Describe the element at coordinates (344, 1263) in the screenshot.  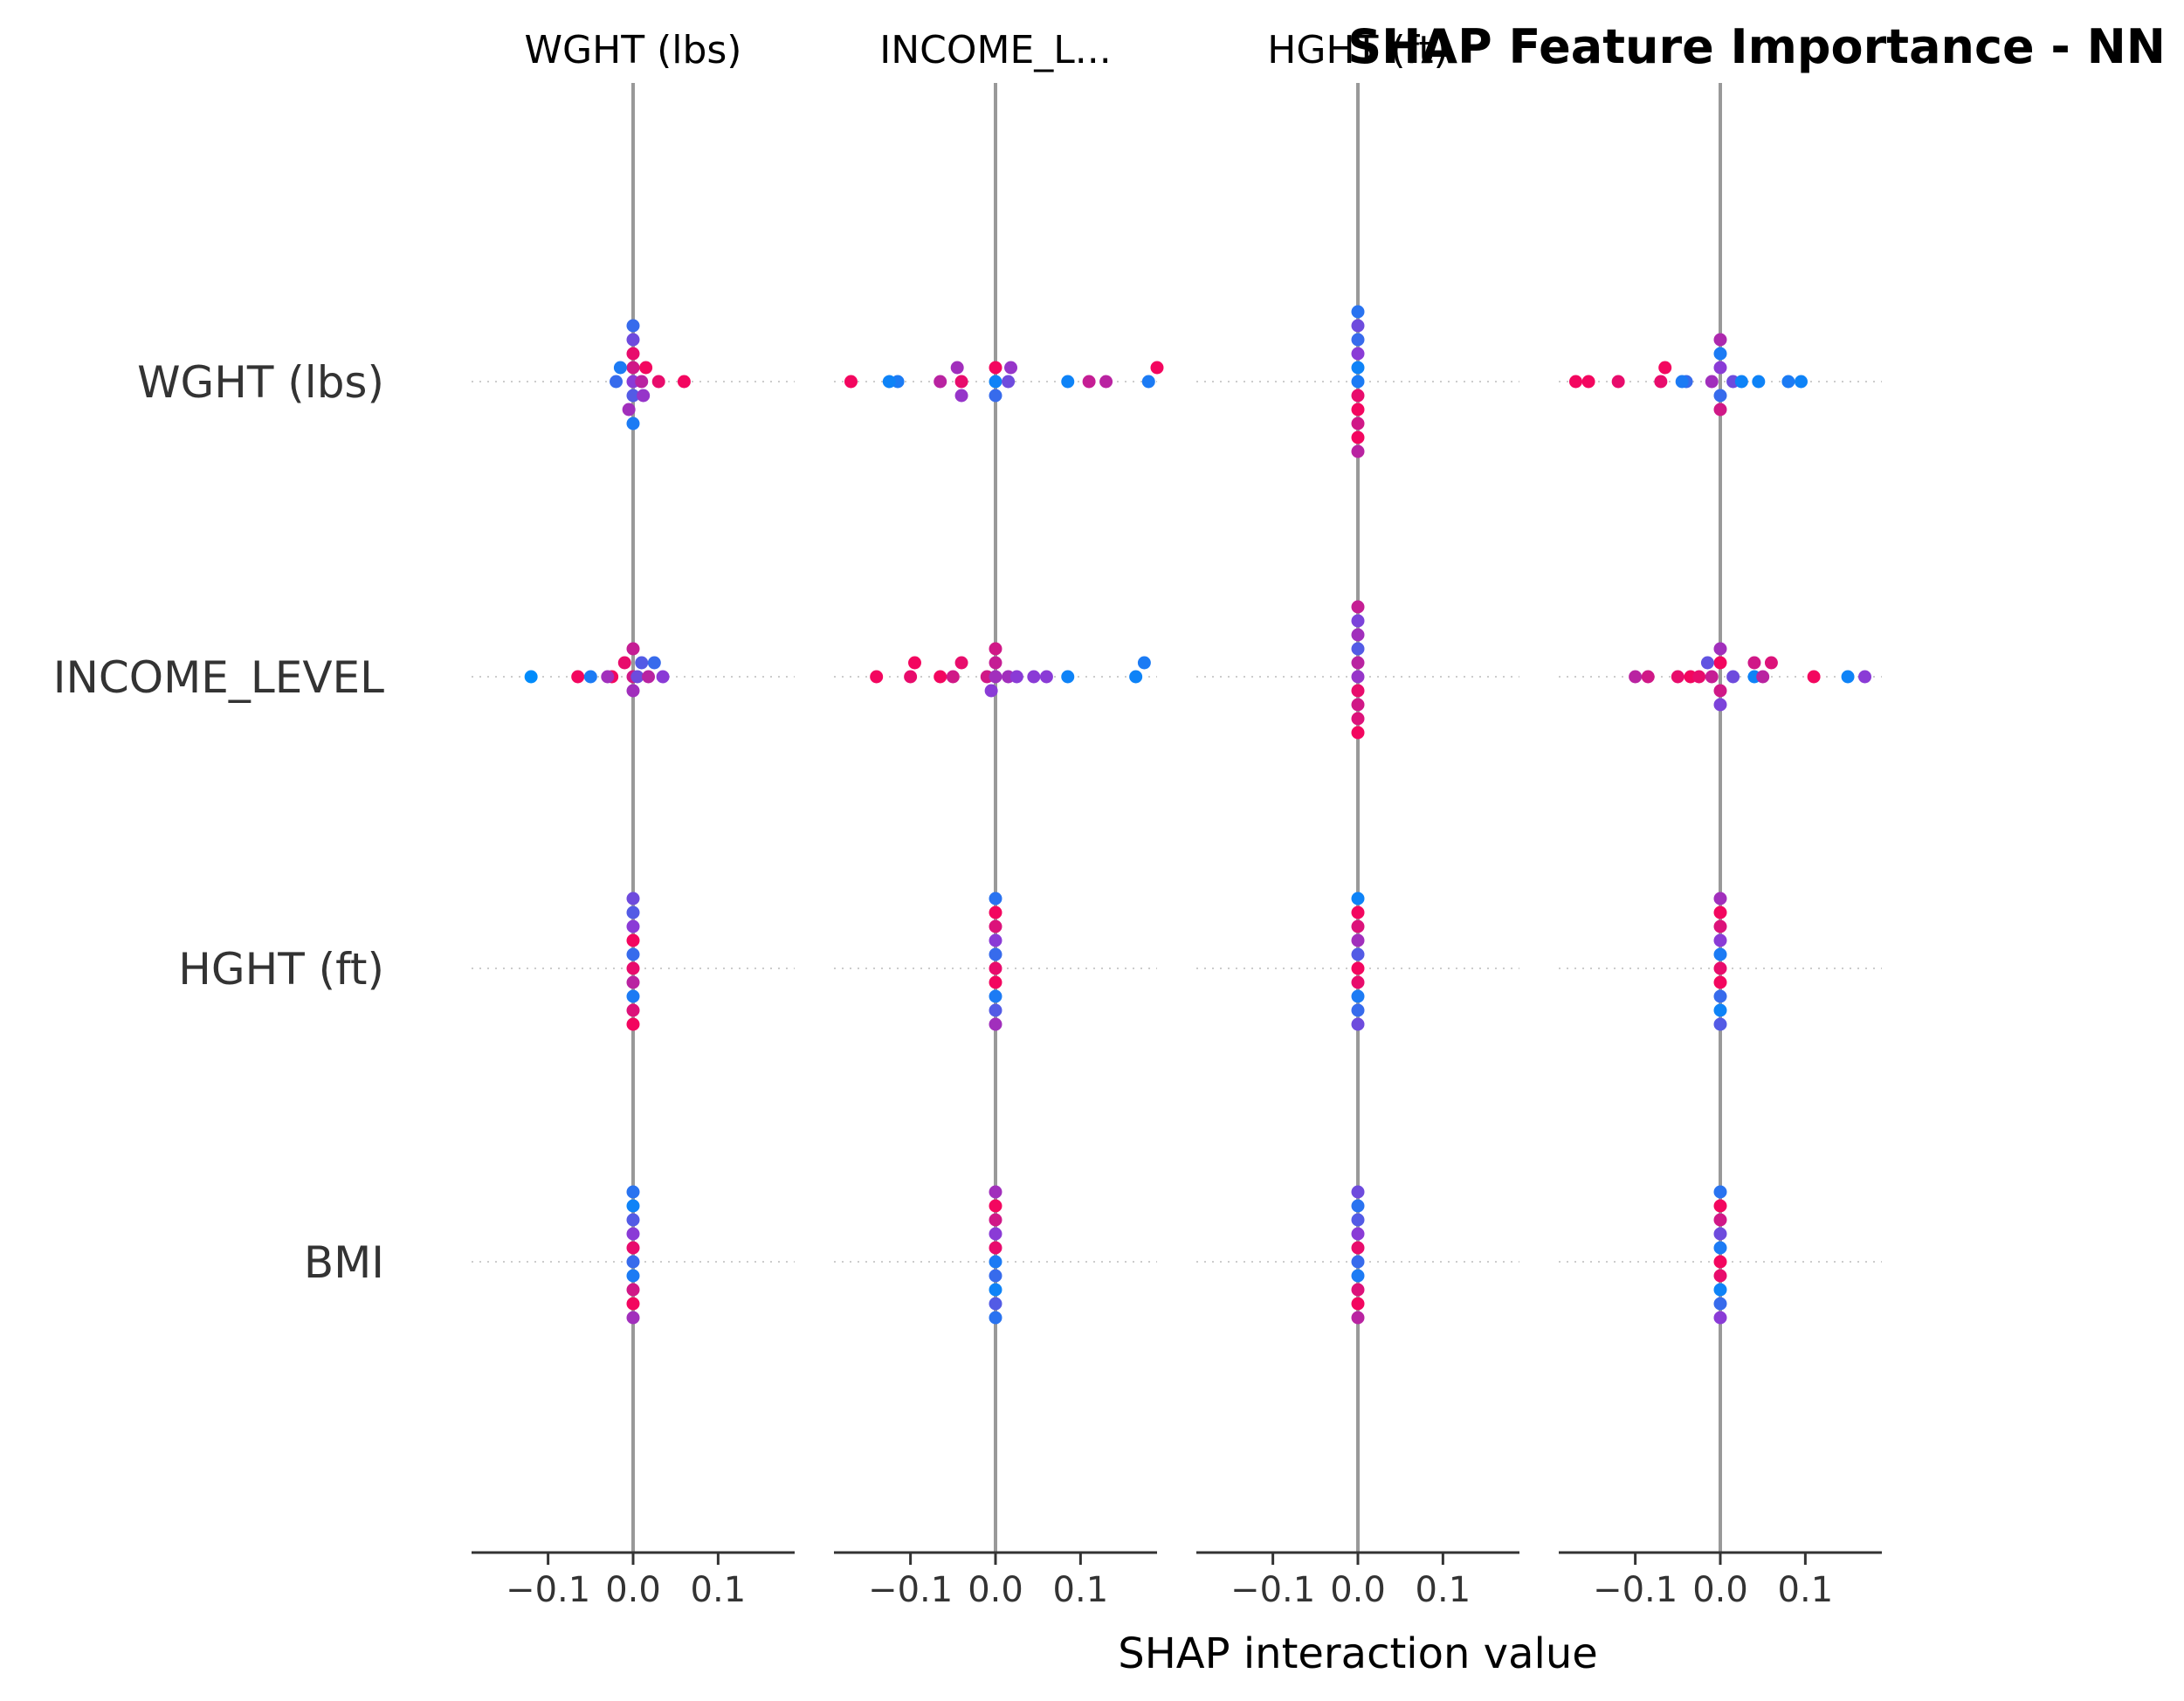
I see `row-label: BMI` at that location.